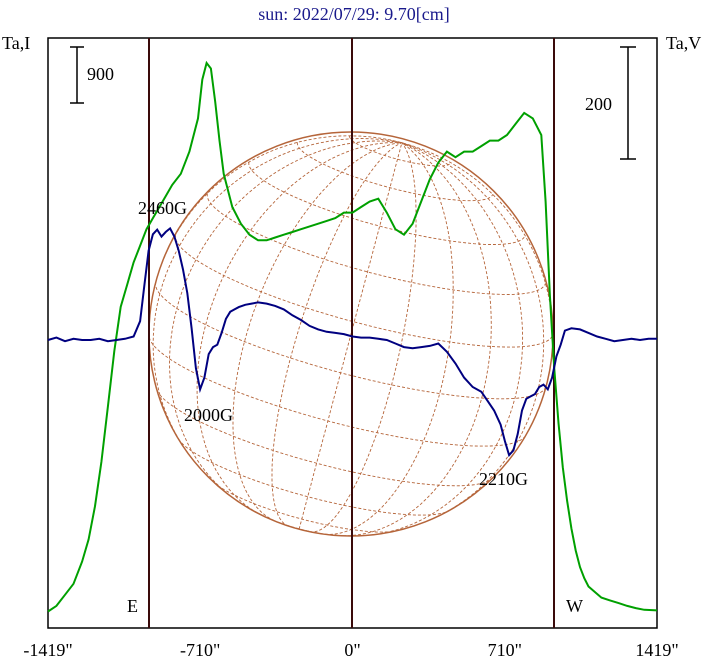 The width and height of the screenshot is (708, 662). I want to click on right-scale-bar, so click(628, 103).